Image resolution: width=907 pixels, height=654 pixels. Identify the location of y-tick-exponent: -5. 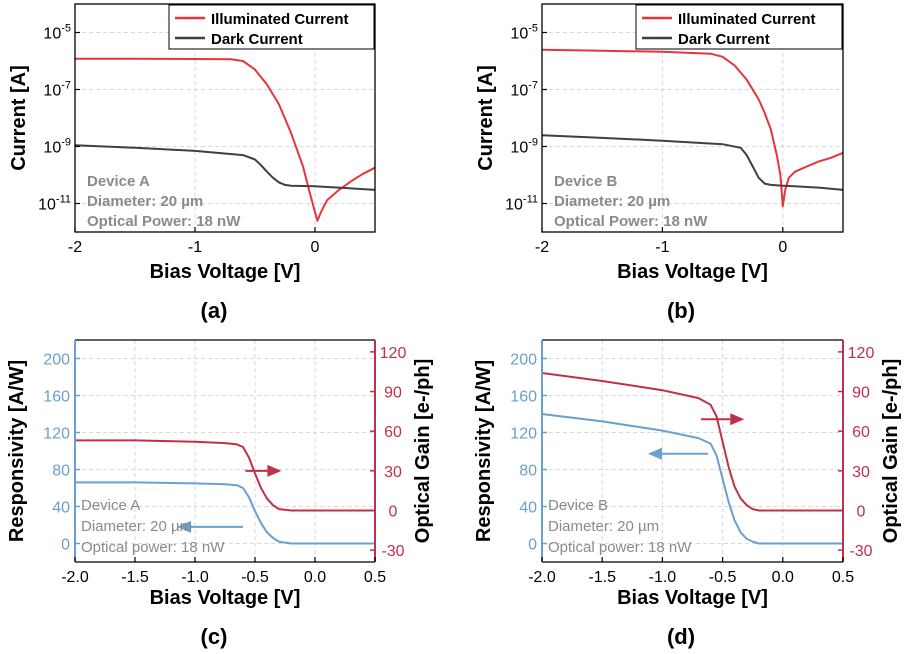
(66, 29).